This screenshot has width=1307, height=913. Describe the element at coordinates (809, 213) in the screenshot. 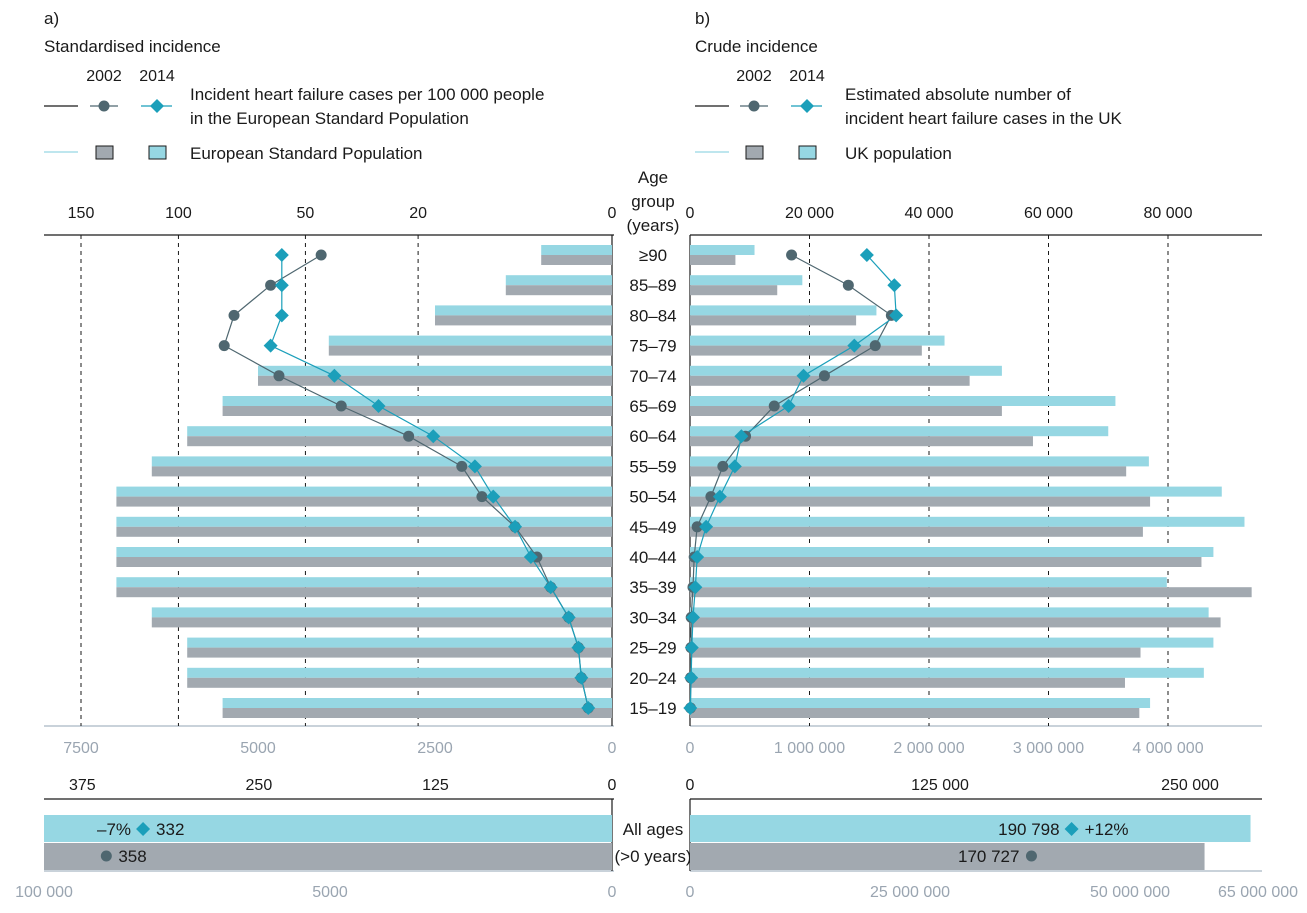

I see `panel-b-cases-tick: 20 000` at that location.